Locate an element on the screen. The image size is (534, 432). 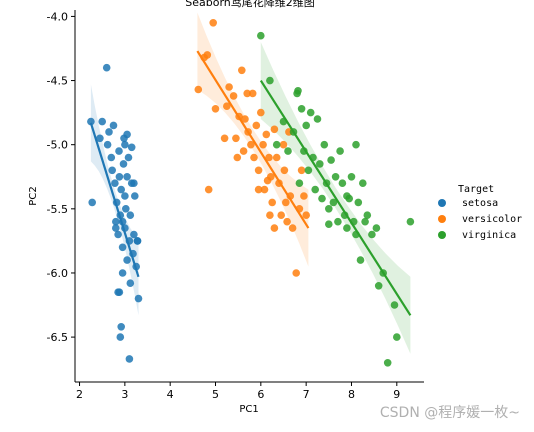
legend-label-versicolor: versicolor is located at coordinates (492, 219).